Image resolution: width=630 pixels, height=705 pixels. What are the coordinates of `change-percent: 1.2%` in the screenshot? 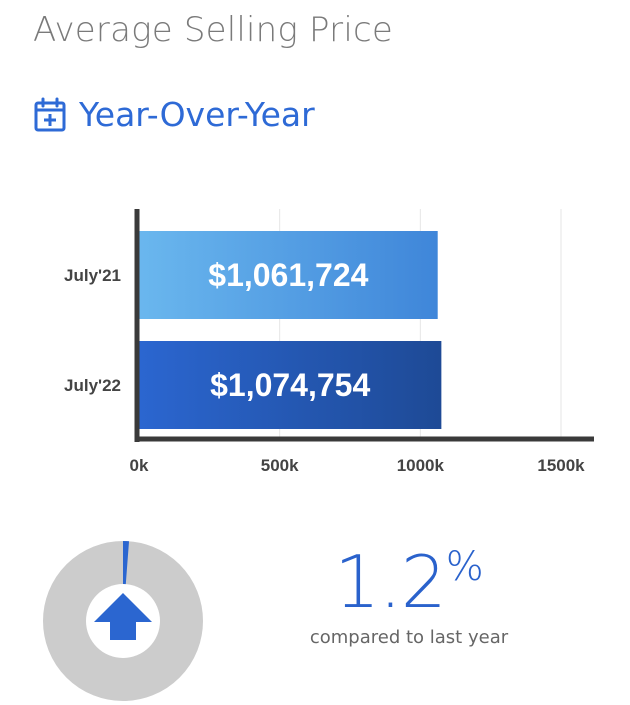 It's located at (409, 582).